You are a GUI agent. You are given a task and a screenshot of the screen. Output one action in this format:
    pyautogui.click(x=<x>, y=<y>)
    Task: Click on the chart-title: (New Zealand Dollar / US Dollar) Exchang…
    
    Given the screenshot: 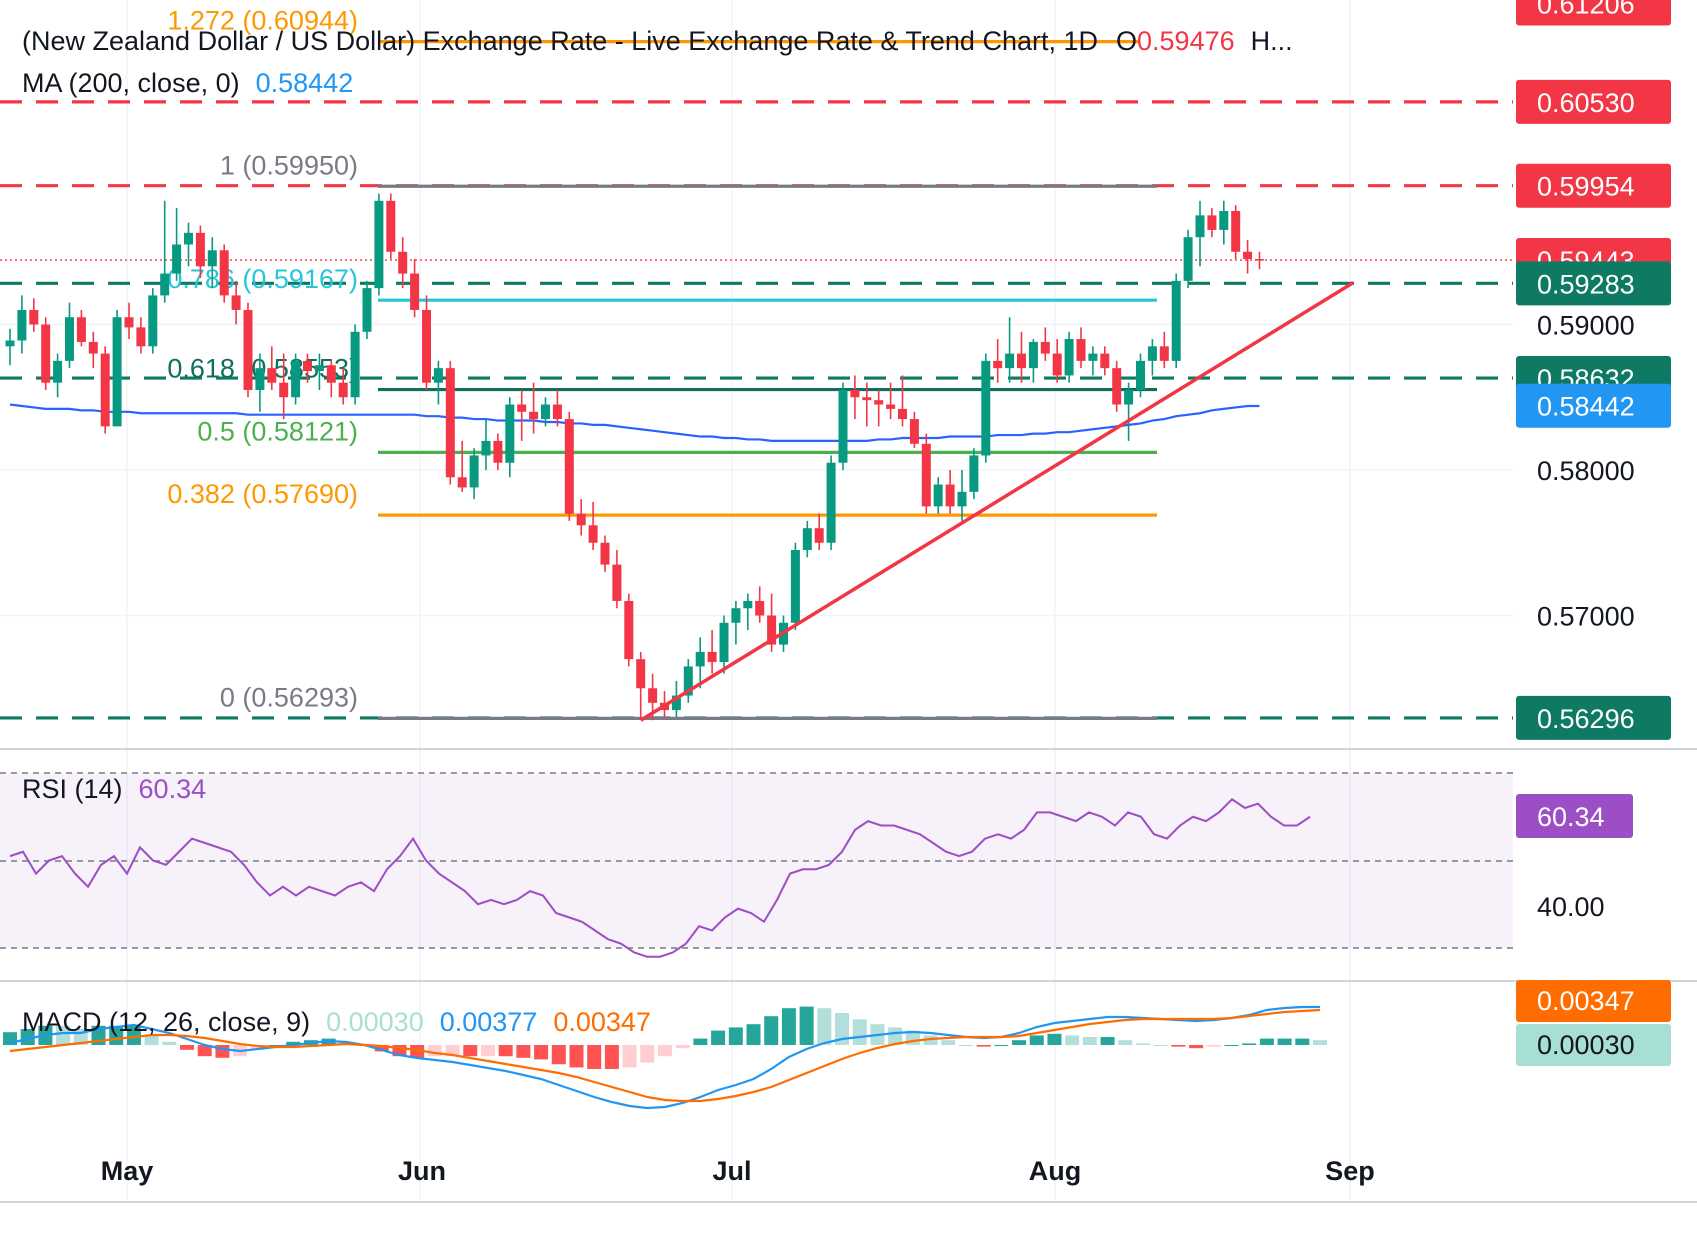 What is the action you would take?
    pyautogui.click(x=657, y=41)
    